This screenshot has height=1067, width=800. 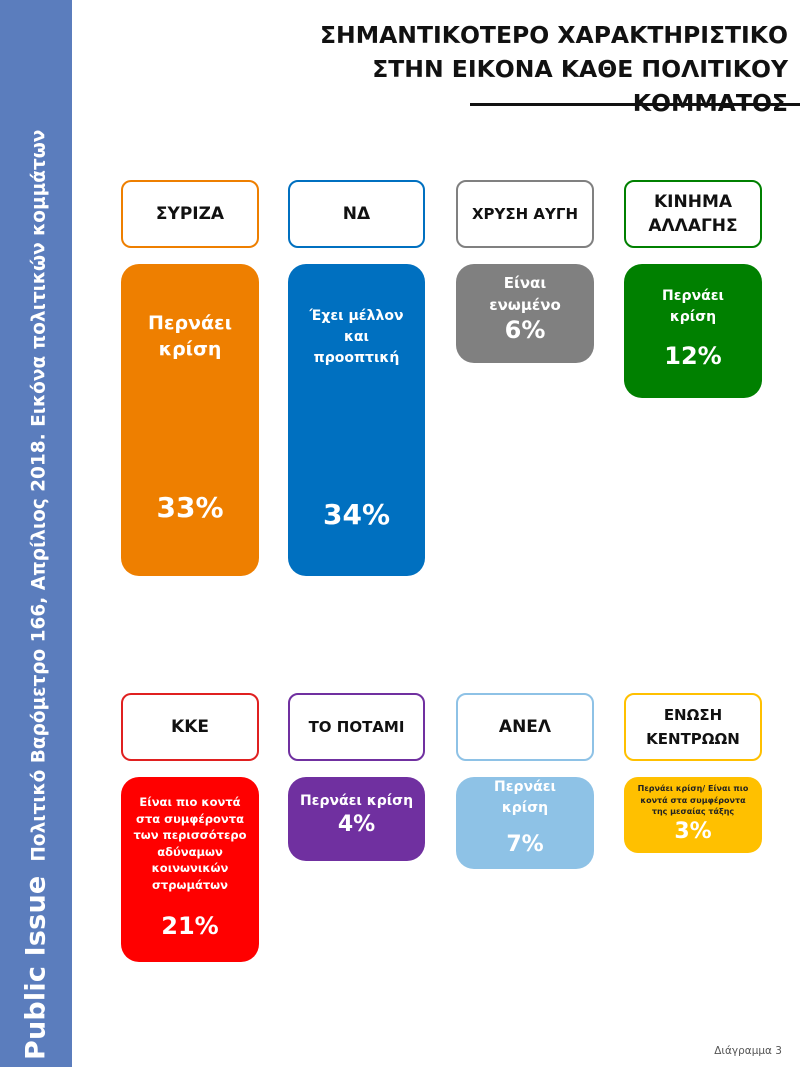 What do you see at coordinates (525, 727) in the screenshot?
I see `party-label-anel: ΑΝΕΛ` at bounding box center [525, 727].